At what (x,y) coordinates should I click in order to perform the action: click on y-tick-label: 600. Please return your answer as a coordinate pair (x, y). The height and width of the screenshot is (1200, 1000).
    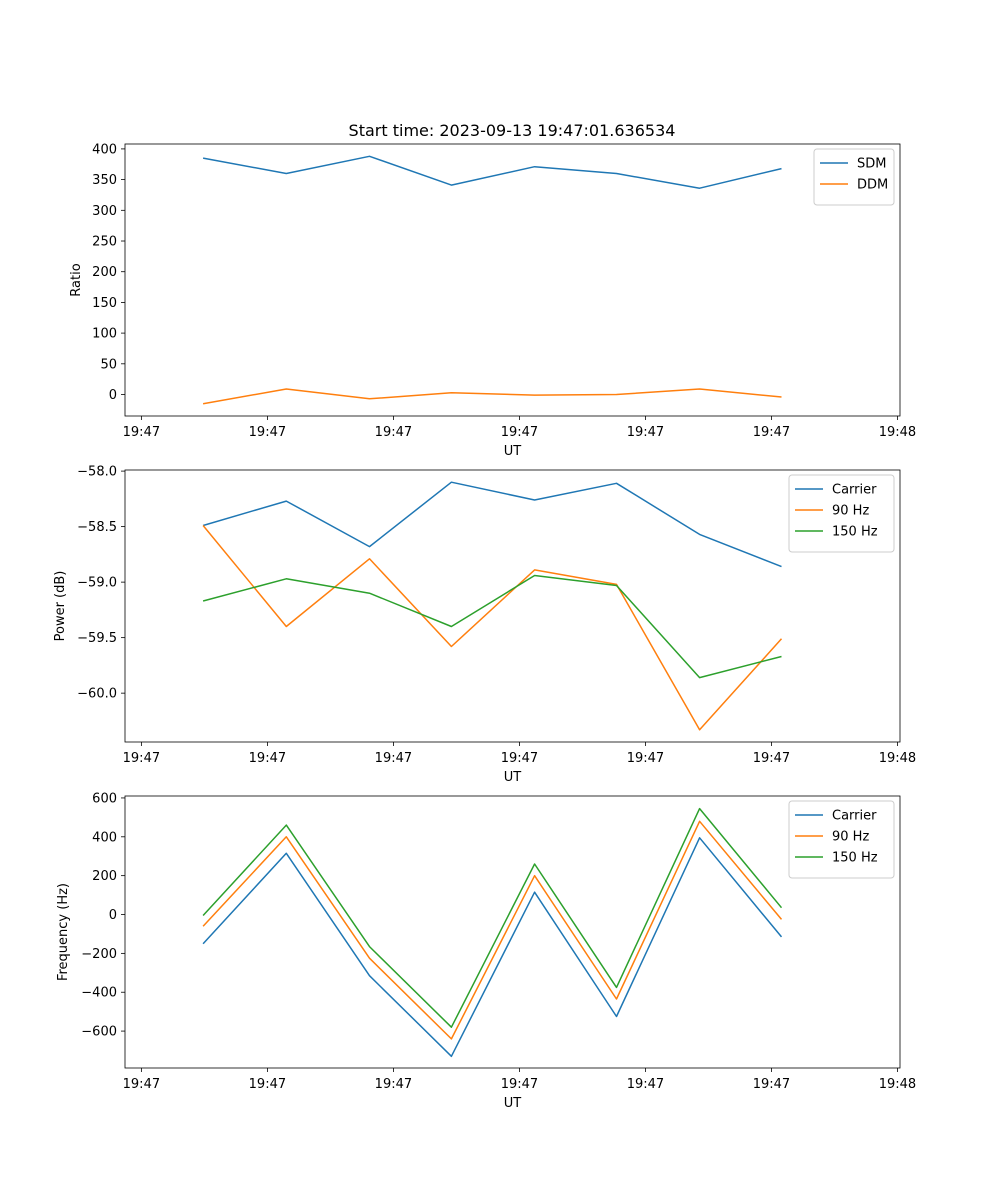
    Looking at the image, I should click on (104, 798).